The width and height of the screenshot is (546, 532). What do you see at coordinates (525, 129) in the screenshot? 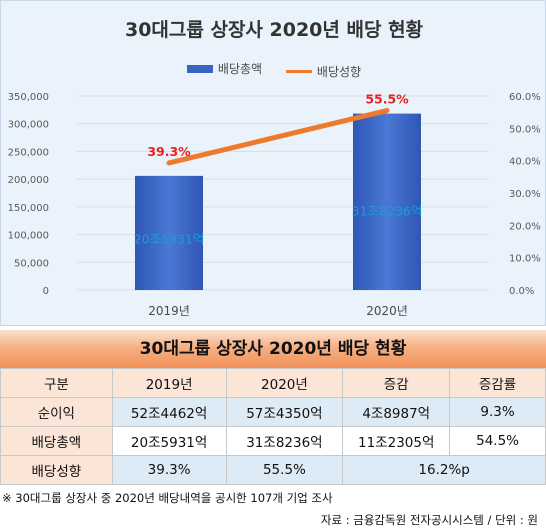
I see `y-right-tick-label: 50.0%` at bounding box center [525, 129].